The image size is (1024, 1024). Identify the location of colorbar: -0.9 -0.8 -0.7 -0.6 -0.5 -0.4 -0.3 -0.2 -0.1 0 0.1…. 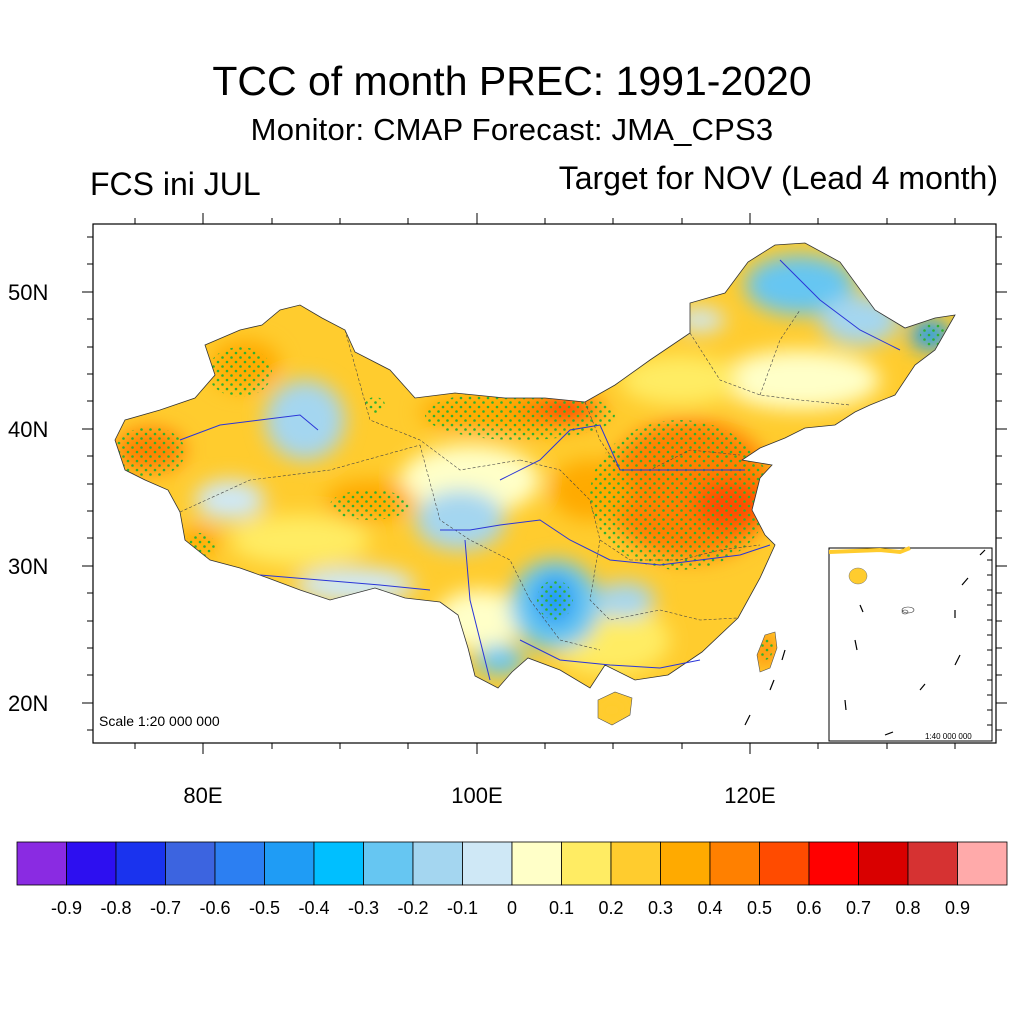
(512, 879).